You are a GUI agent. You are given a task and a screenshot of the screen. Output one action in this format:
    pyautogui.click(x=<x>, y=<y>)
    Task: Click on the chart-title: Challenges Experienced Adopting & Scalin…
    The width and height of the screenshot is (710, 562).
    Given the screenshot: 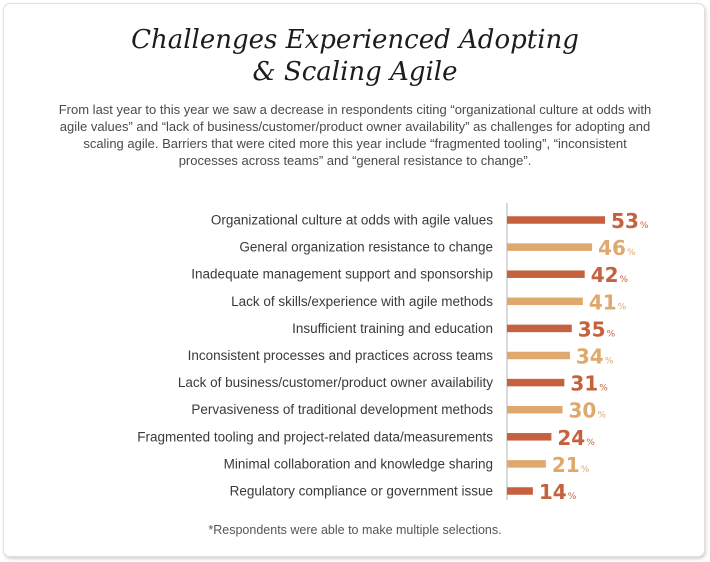 What is the action you would take?
    pyautogui.click(x=355, y=56)
    